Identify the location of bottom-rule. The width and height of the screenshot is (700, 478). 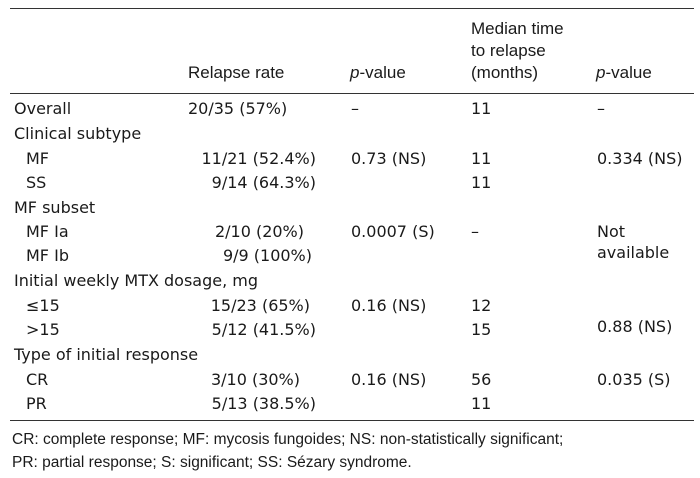
(352, 420).